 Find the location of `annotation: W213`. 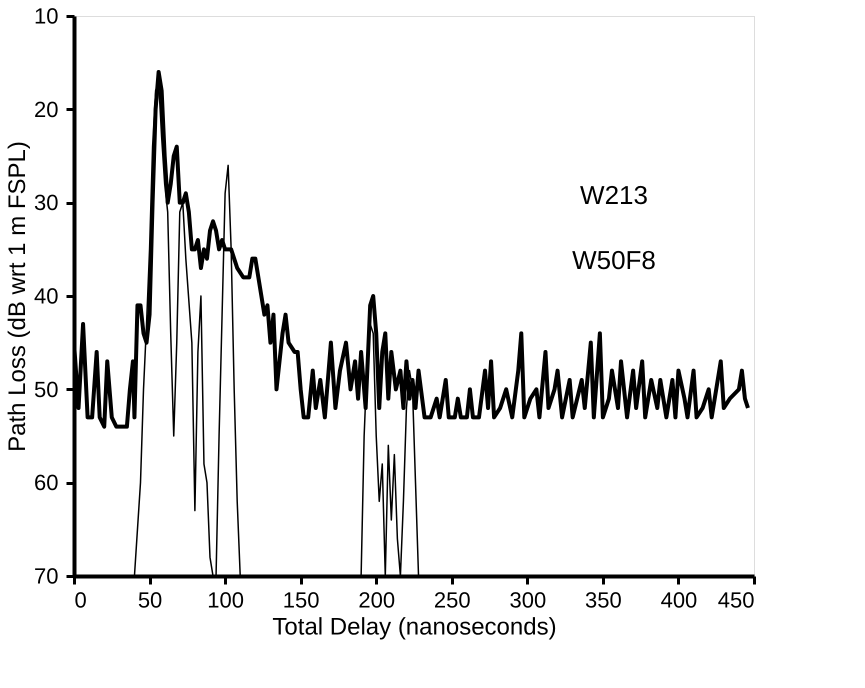

annotation: W213 is located at coordinates (614, 195).